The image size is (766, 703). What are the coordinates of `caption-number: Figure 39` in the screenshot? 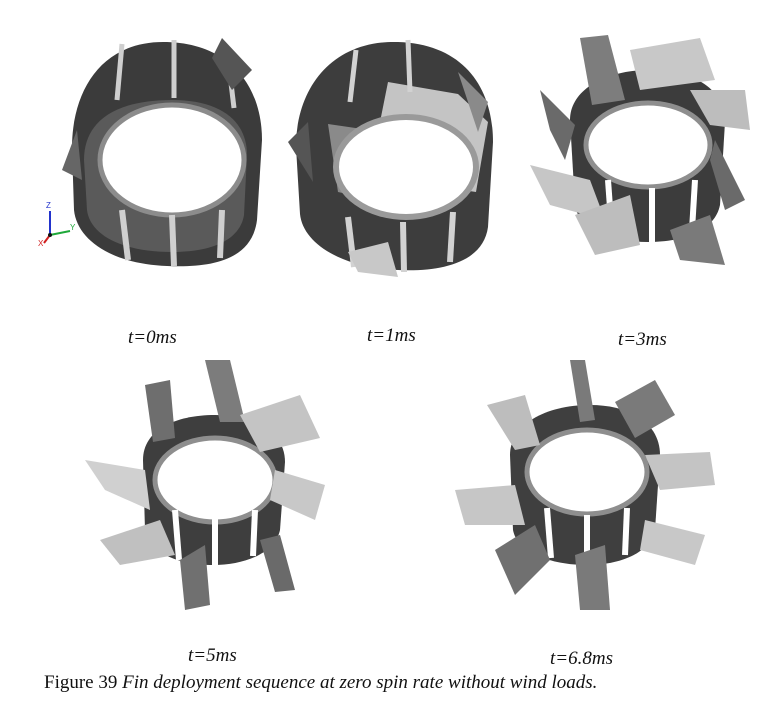 It's located at (81, 682).